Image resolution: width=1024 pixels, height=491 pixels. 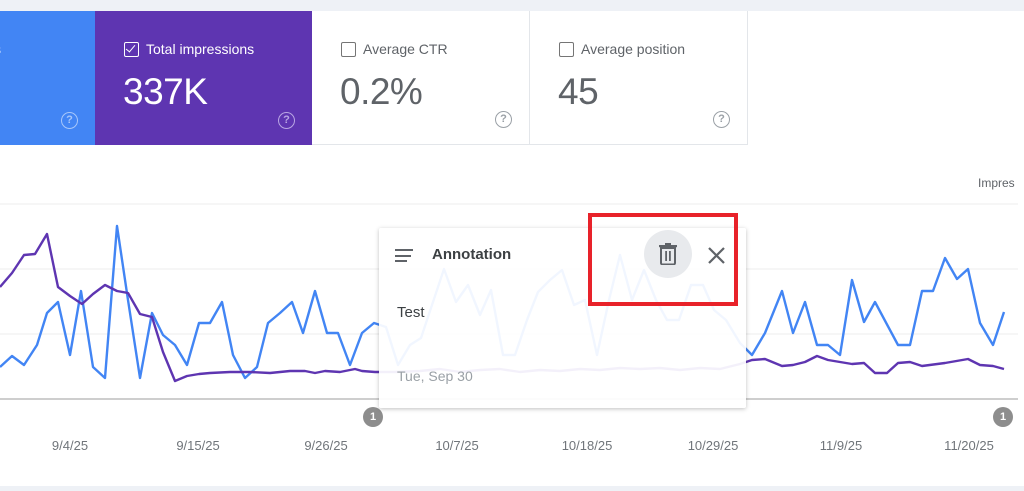 I want to click on metric-card-label-row: Average position, so click(x=622, y=49).